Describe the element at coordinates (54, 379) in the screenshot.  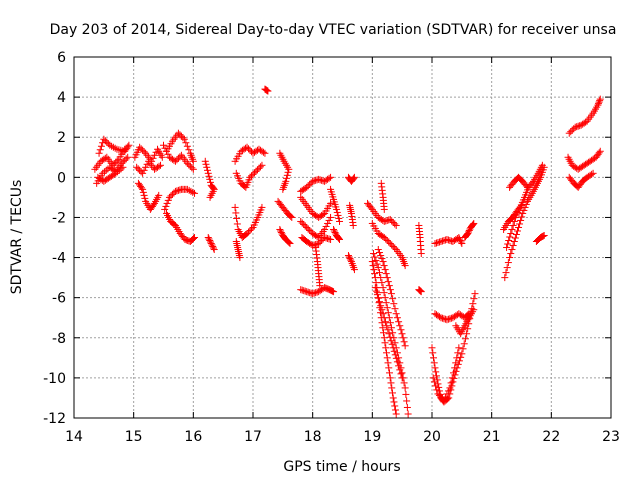
I see `y-tick-label: -10` at that location.